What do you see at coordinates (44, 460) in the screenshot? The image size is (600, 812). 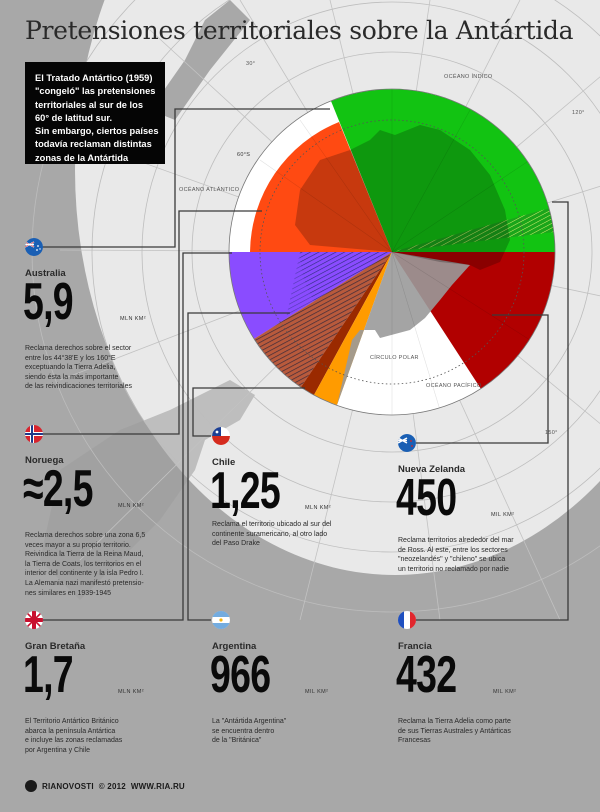 I see `country-name: Noruega` at bounding box center [44, 460].